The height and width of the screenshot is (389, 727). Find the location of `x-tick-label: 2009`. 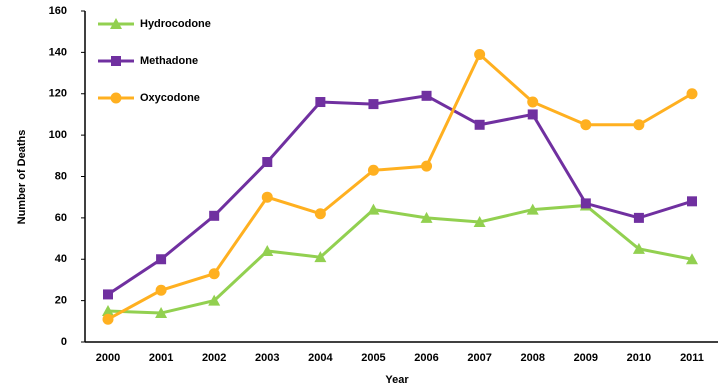

x-tick-label: 2009 is located at coordinates (586, 358).